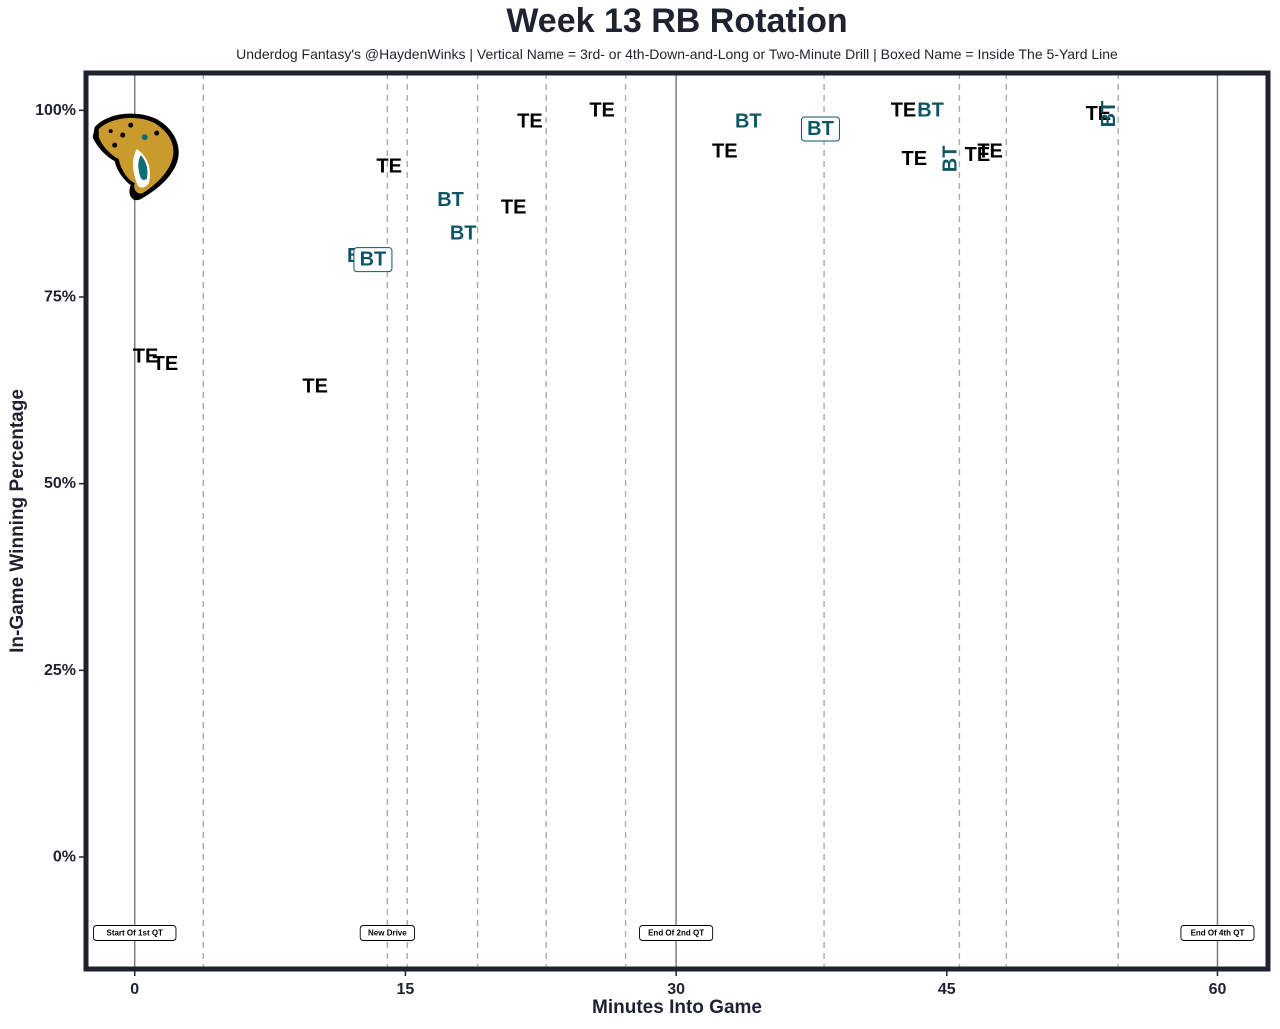  Describe the element at coordinates (55, 110) in the screenshot. I see `y-tick-label: 100%` at that location.